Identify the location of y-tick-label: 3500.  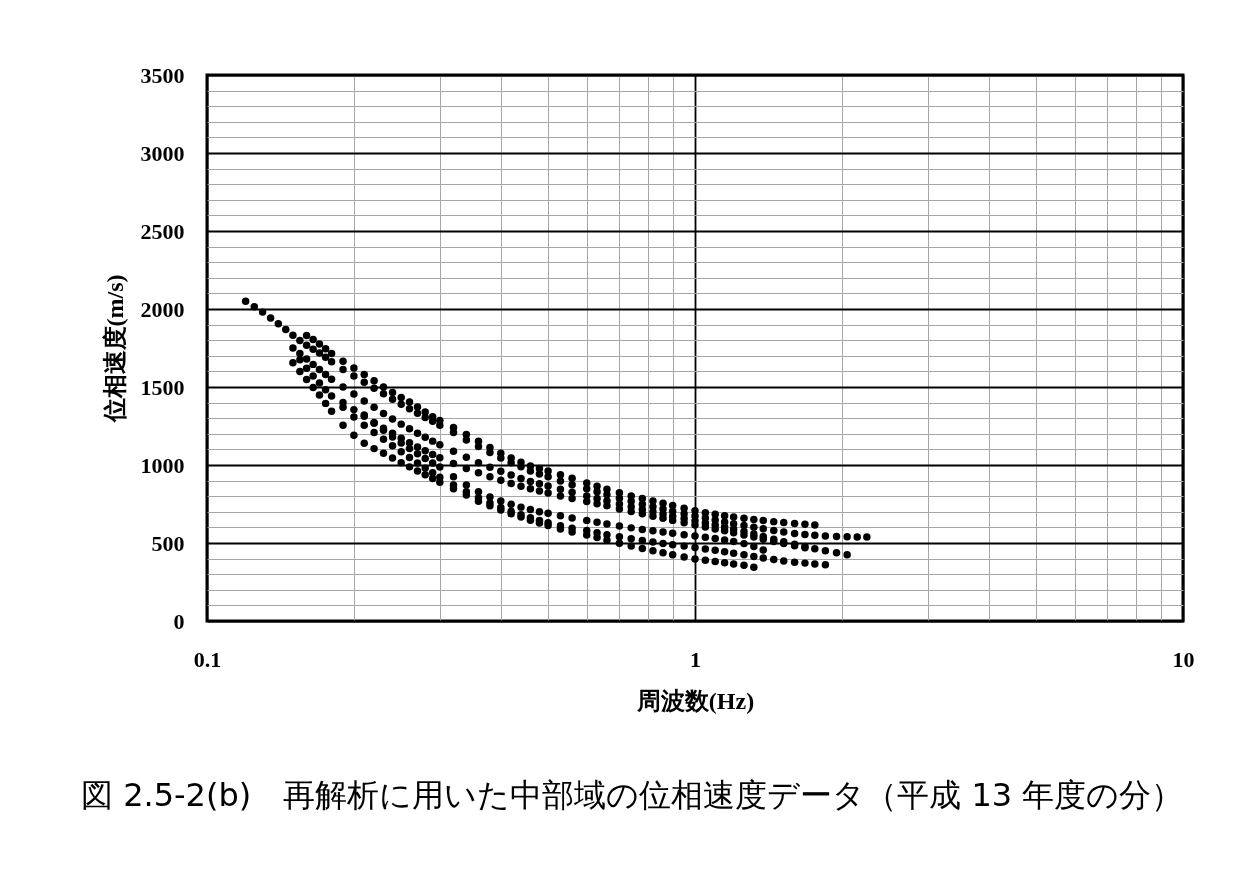
(162, 75).